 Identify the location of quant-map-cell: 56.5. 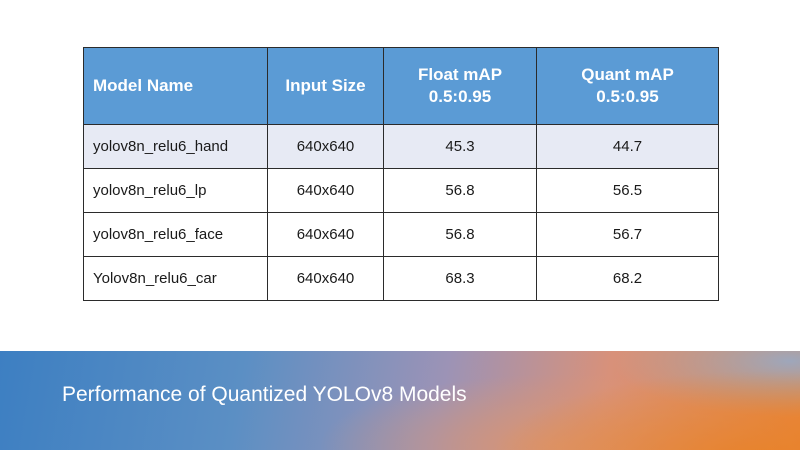
(627, 190).